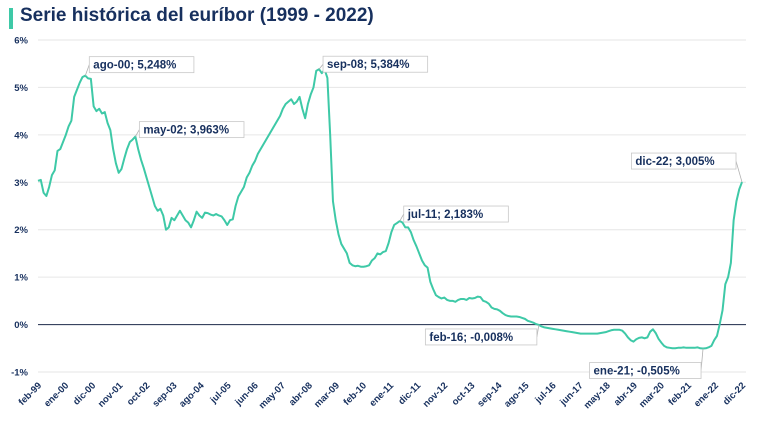 The height and width of the screenshot is (424, 768). I want to click on x-tick-label: sep-14, so click(490, 395).